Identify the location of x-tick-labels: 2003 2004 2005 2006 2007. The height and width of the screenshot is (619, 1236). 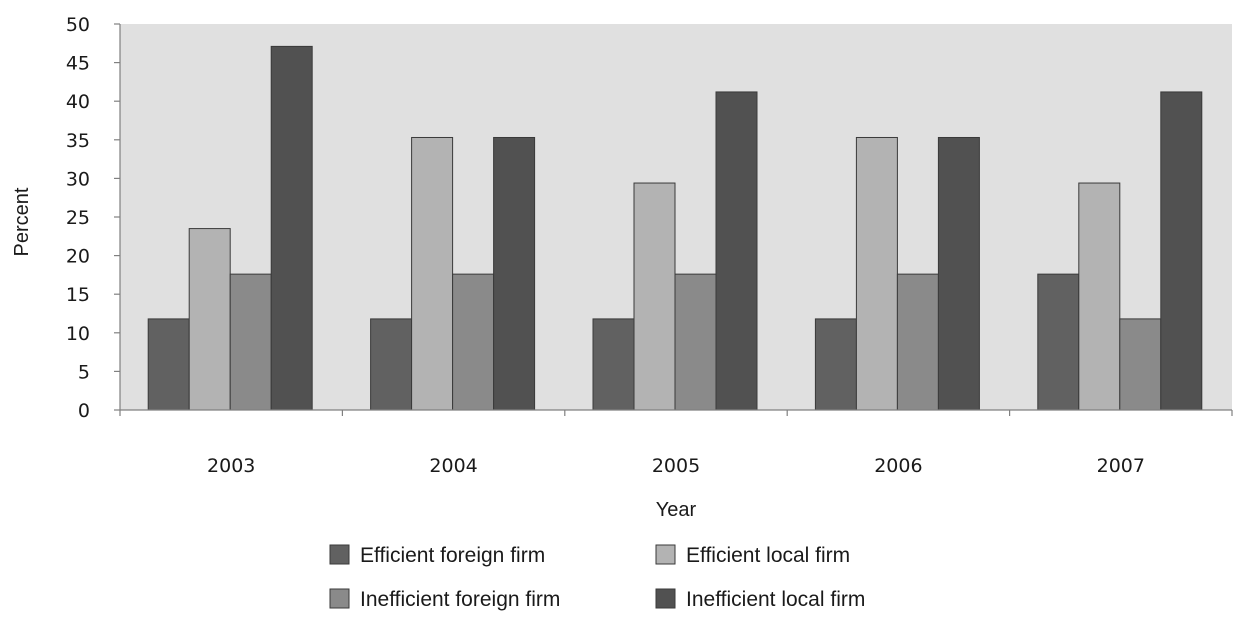
(676, 466).